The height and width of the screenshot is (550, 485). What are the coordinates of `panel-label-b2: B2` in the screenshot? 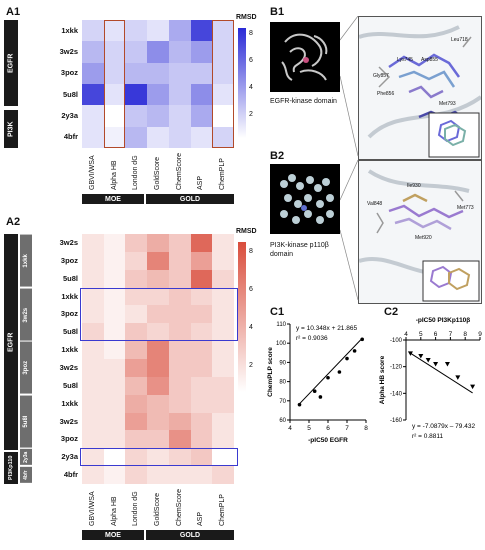 It's located at (277, 156).